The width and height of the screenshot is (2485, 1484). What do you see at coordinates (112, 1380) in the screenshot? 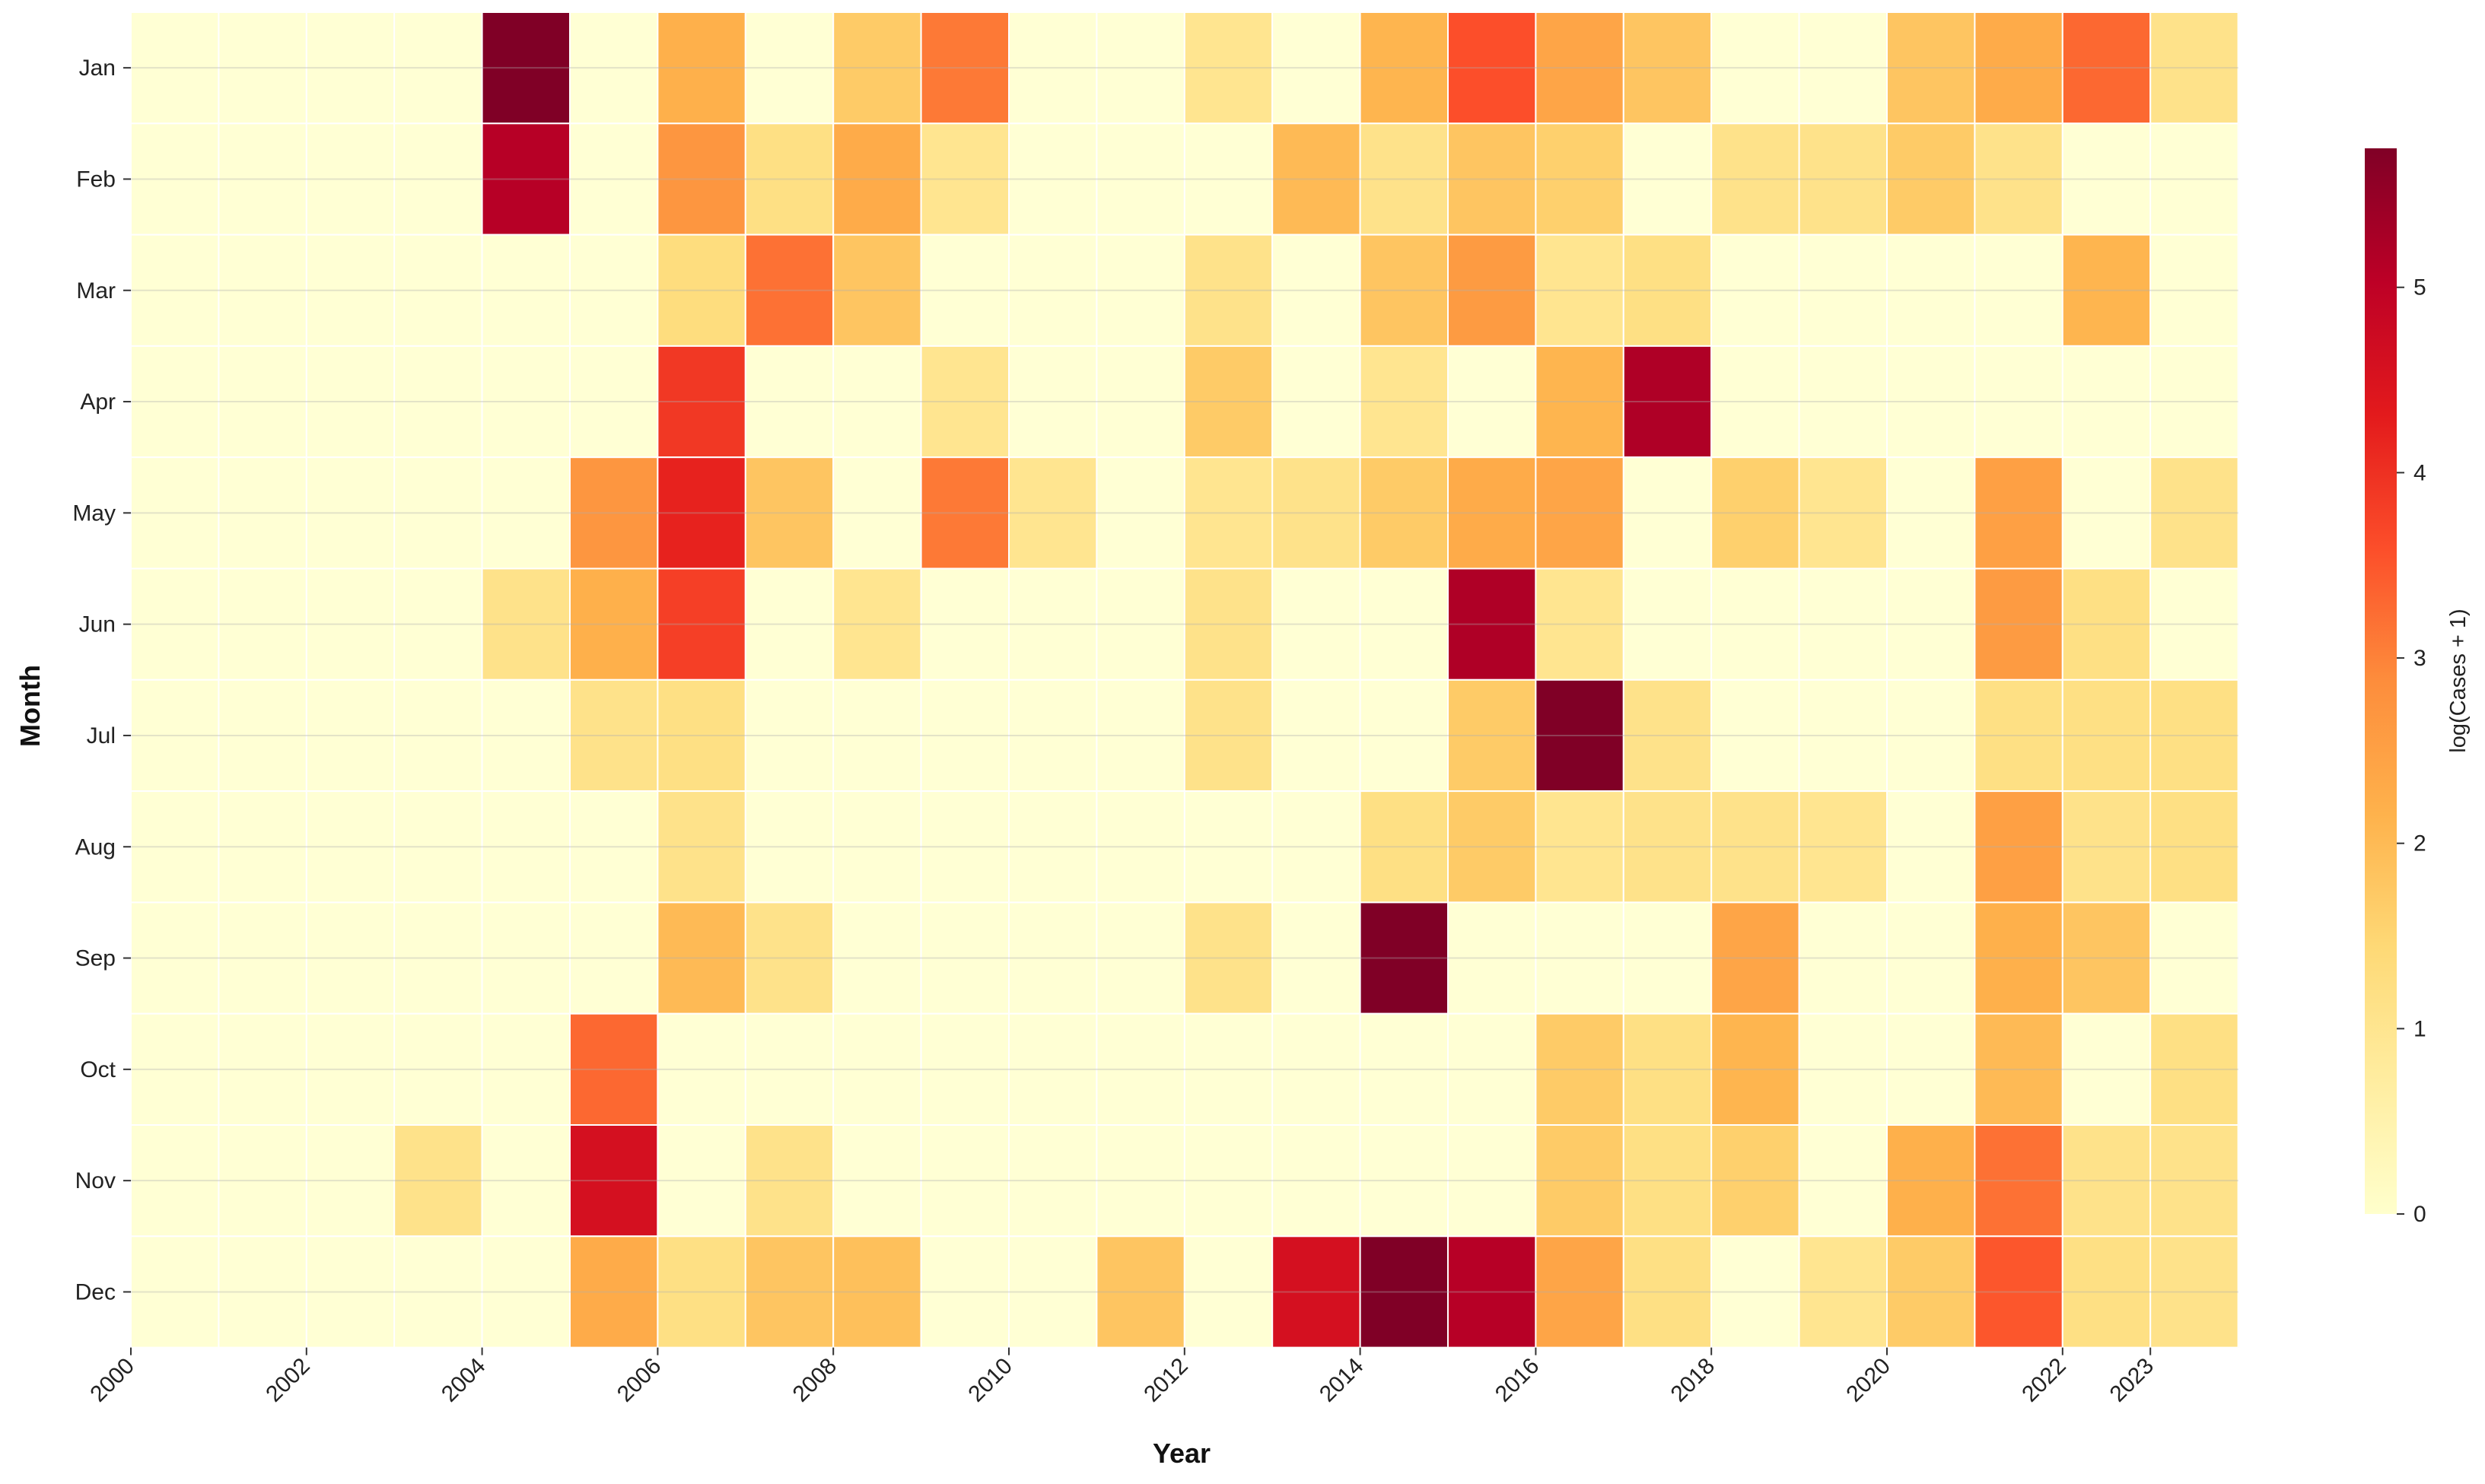
I see `x-tick-label: 2000` at bounding box center [112, 1380].